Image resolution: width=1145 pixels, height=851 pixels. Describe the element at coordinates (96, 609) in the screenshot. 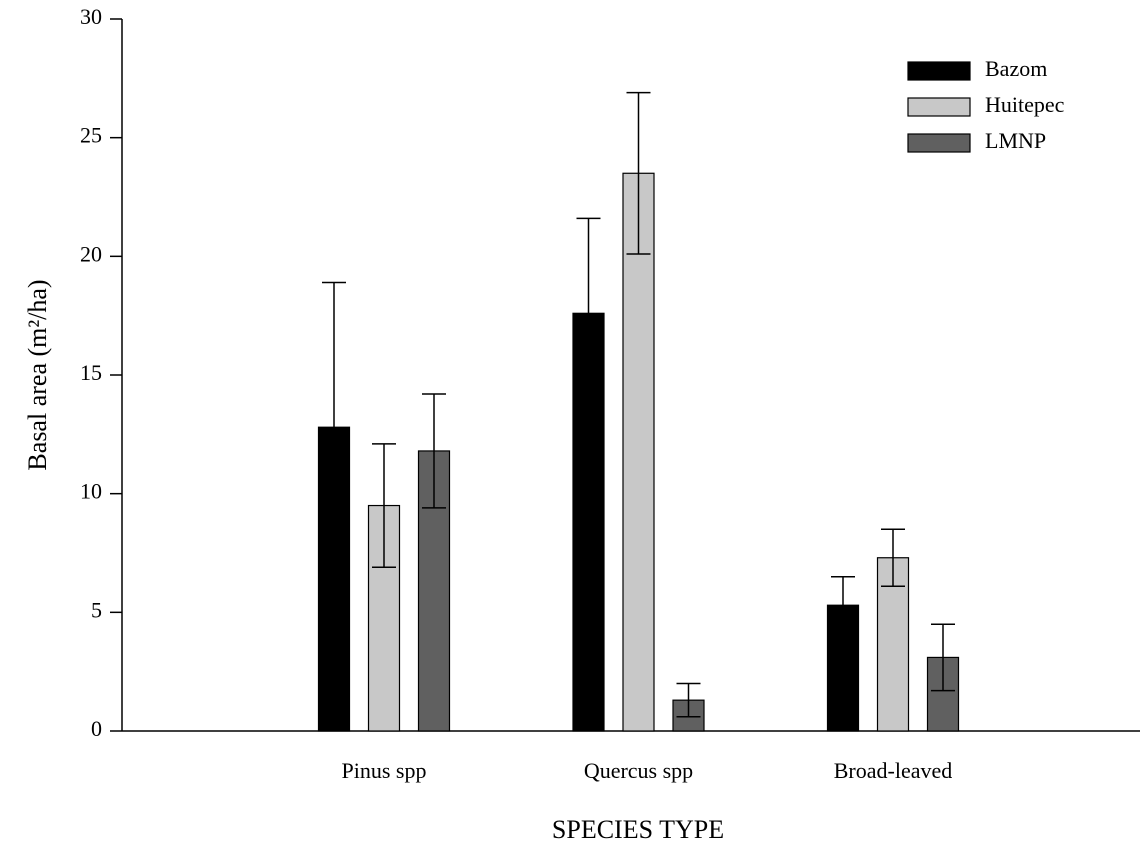

I see `y-tick-label: 5` at that location.